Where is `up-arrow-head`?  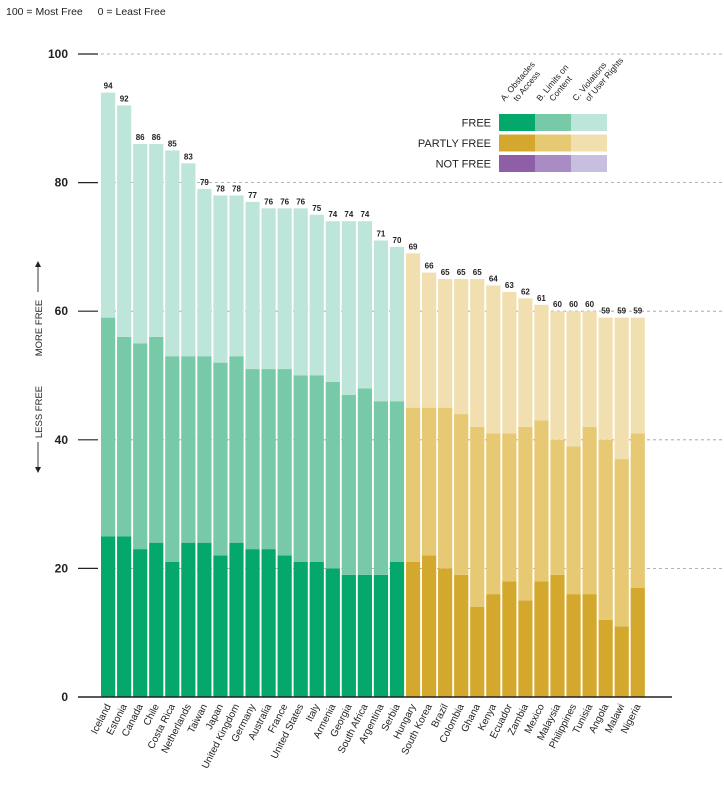 up-arrow-head is located at coordinates (38, 264).